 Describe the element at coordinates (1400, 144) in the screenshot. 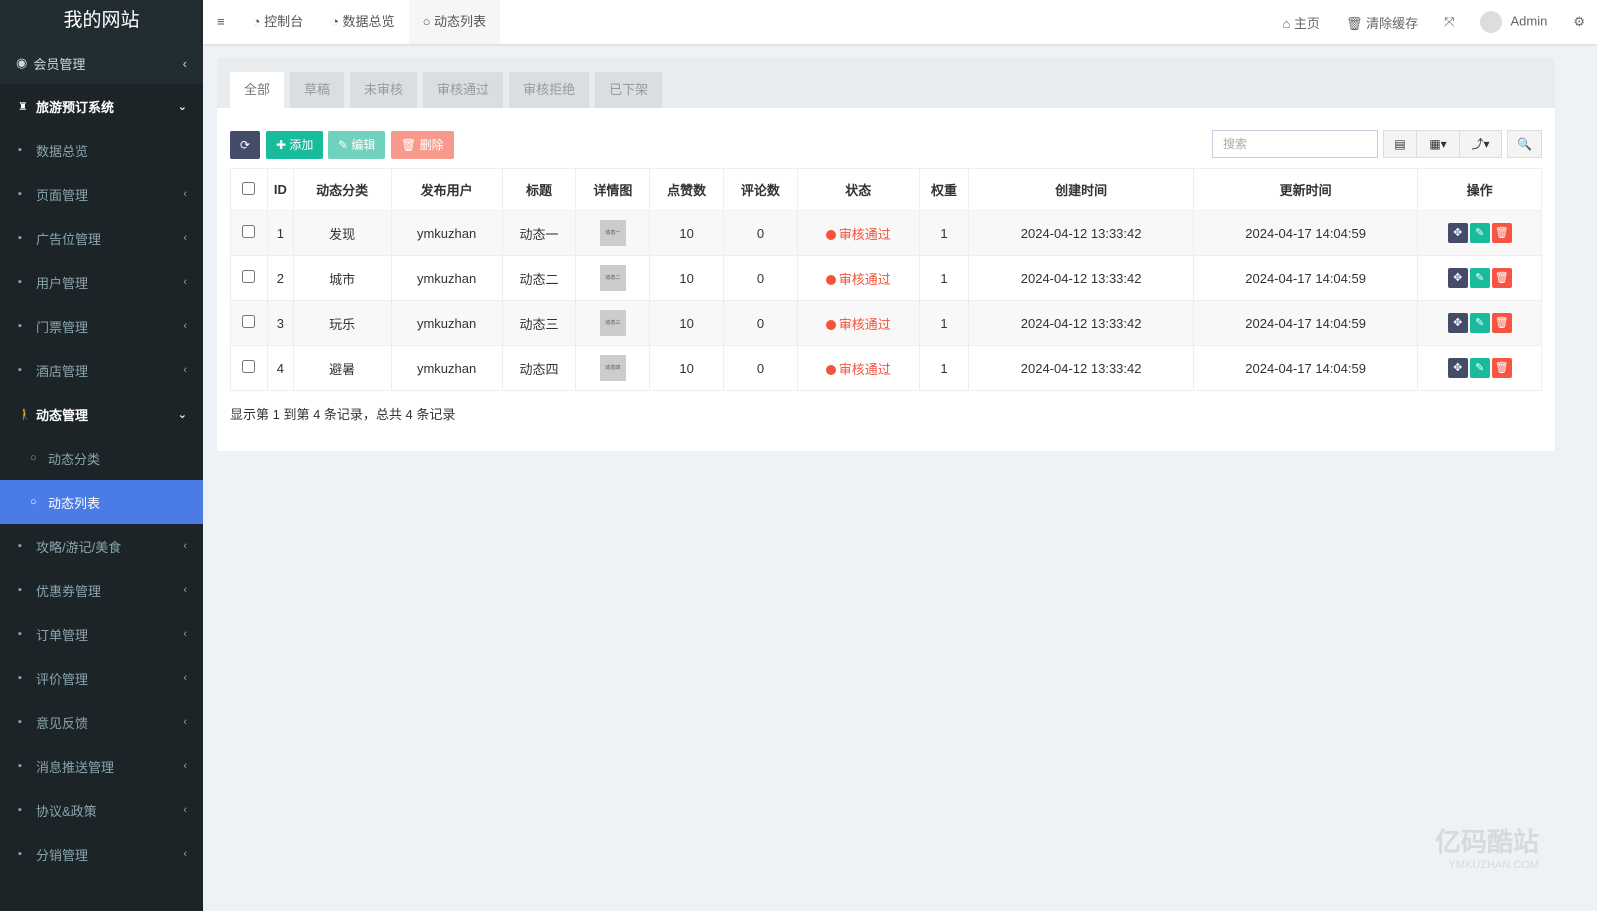

I see `toggle-view-button: ▤` at that location.